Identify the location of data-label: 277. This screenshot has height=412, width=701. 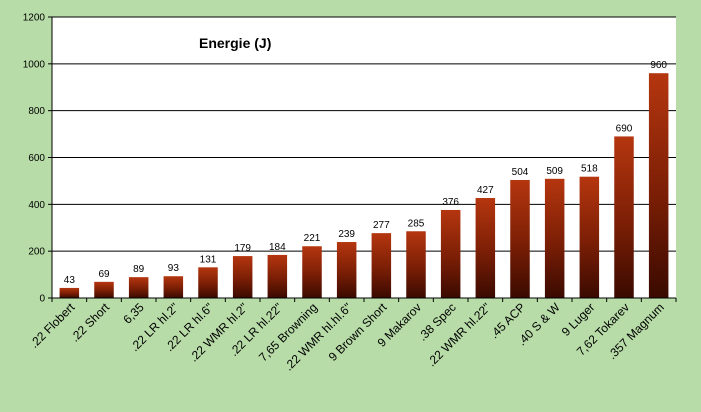
(381, 225).